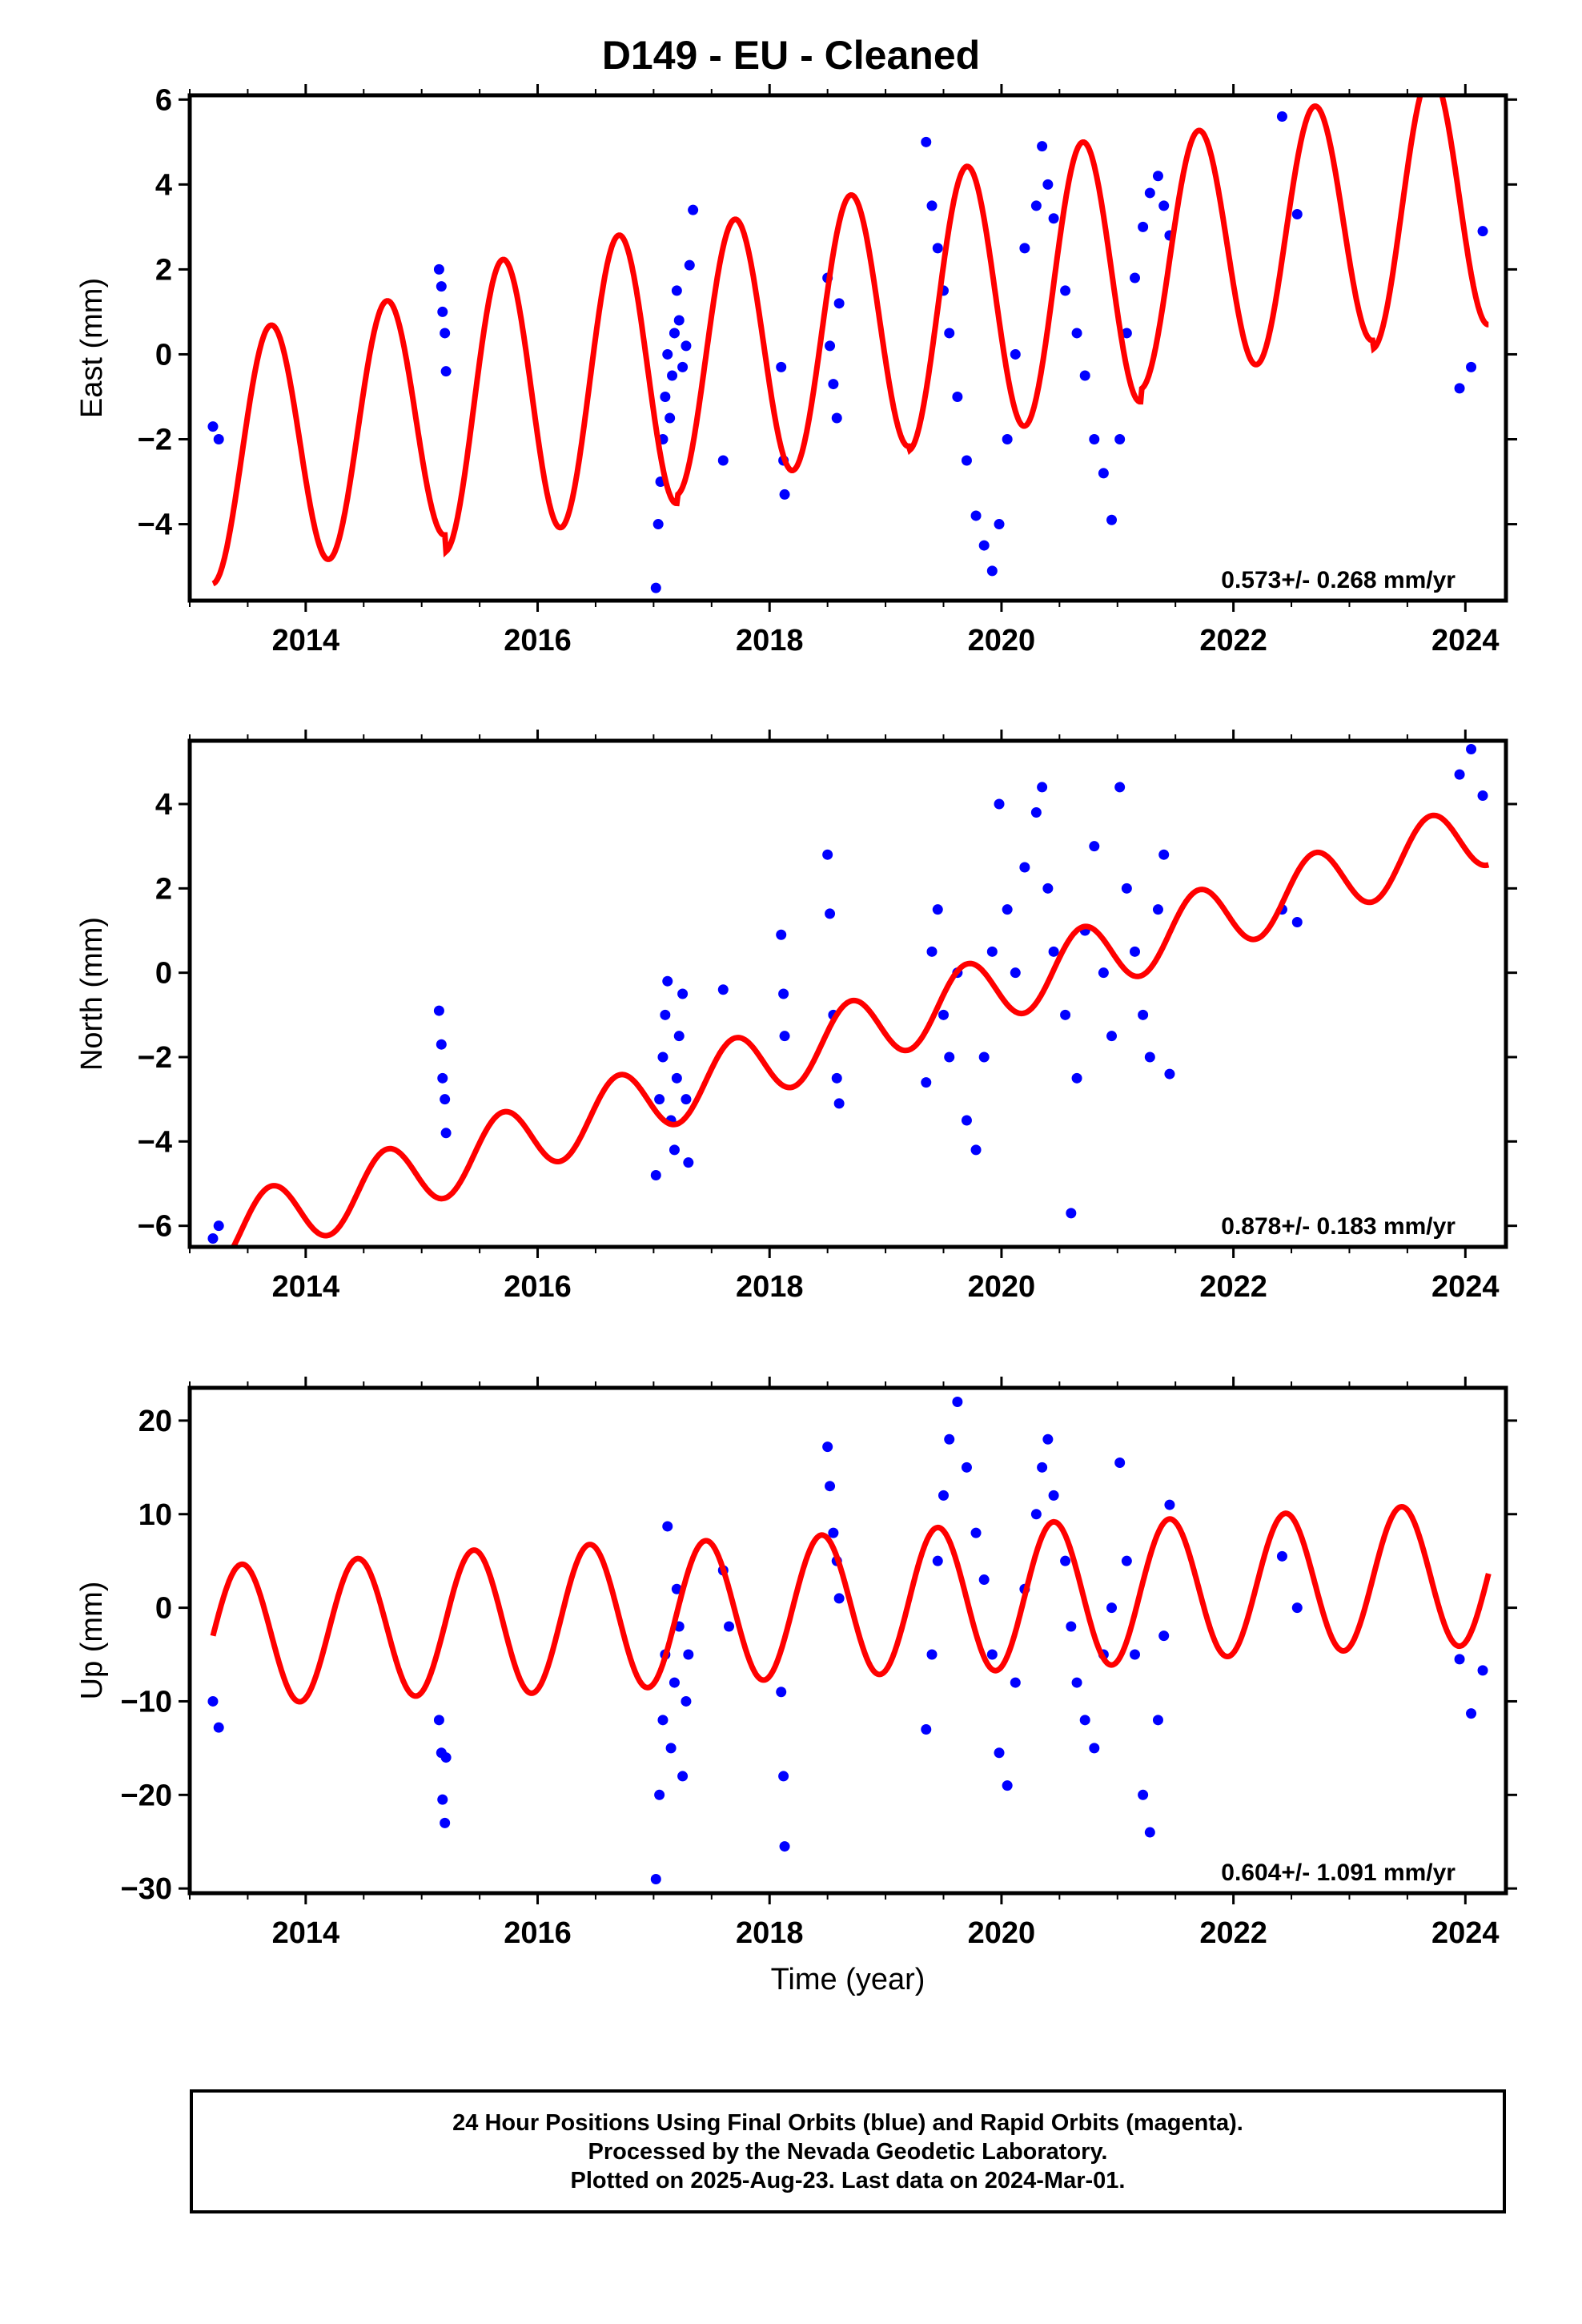 This screenshot has width=1582, height=2324. I want to click on chart-title: D149 - EU - Cleaned, so click(791, 55).